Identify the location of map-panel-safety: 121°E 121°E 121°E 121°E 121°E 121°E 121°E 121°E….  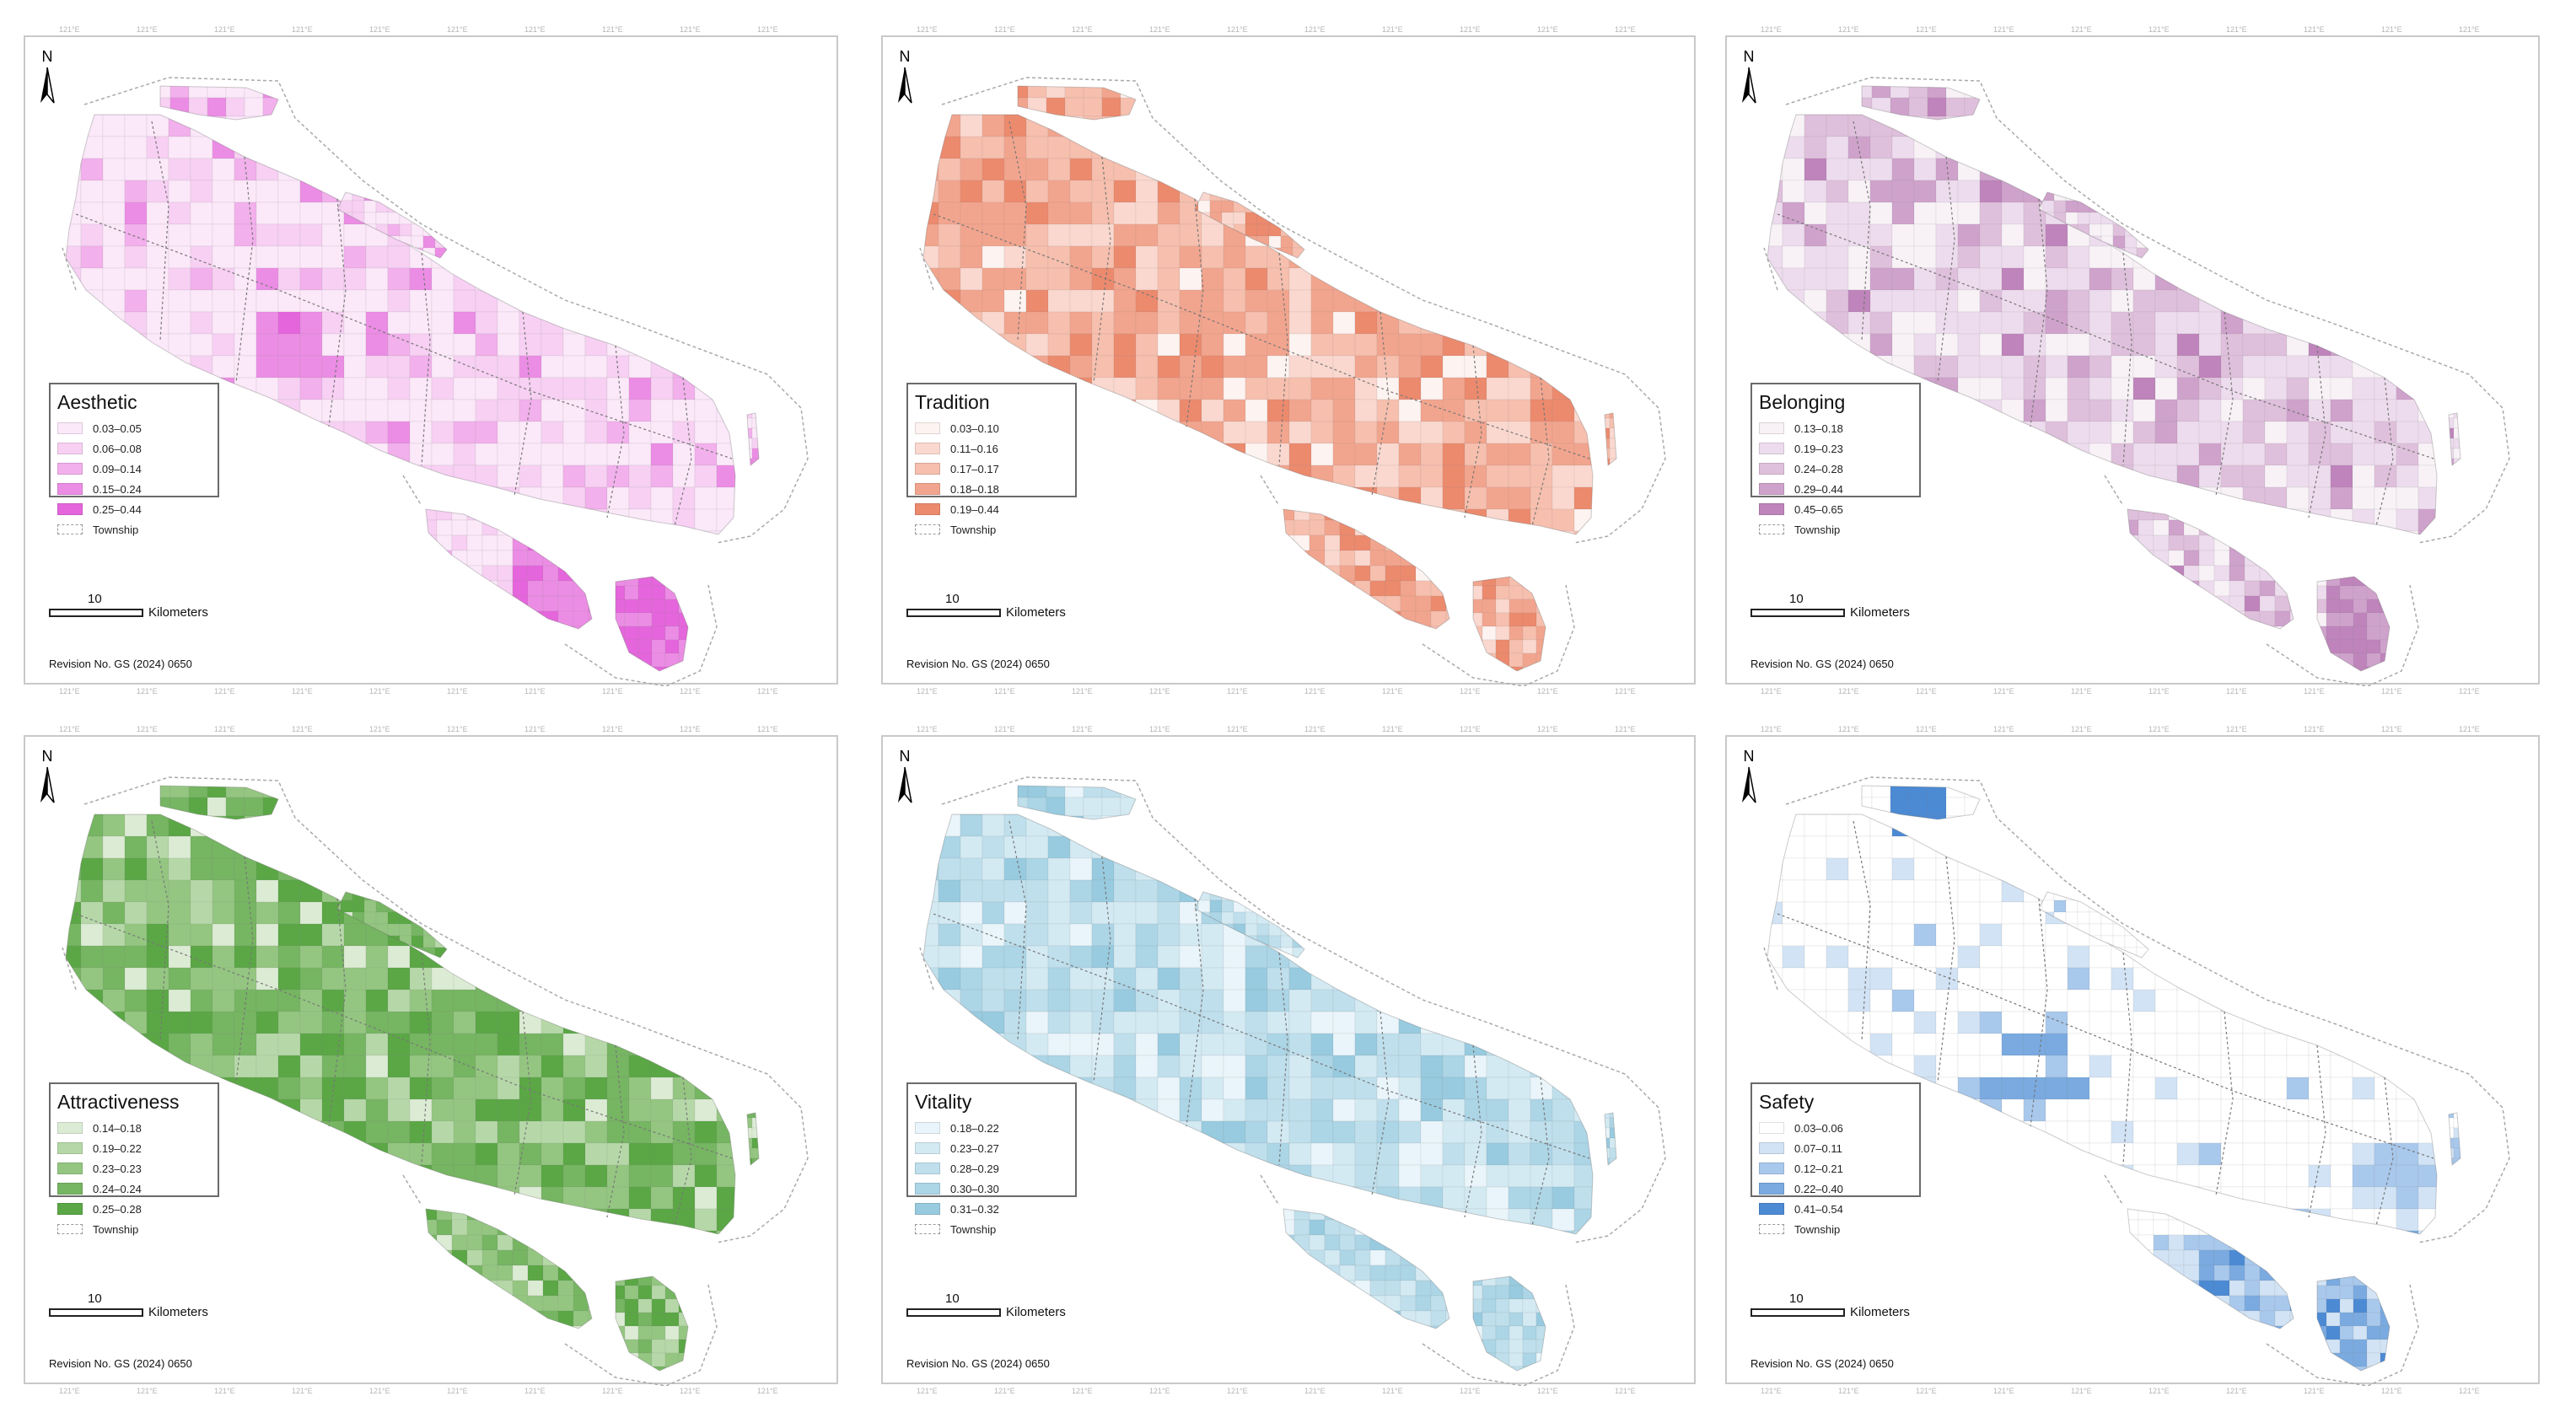
(2132, 1060).